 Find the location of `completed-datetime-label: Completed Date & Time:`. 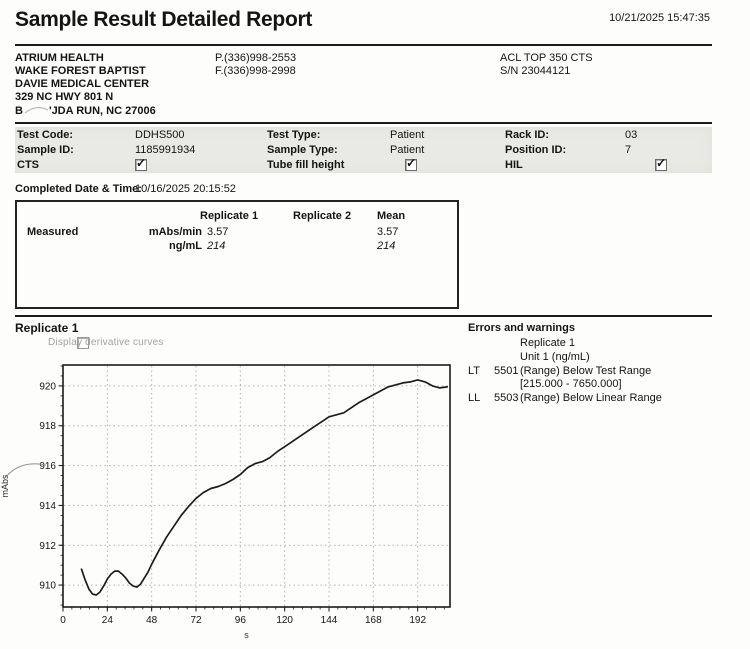

completed-datetime-label: Completed Date & Time: is located at coordinates (78, 189).